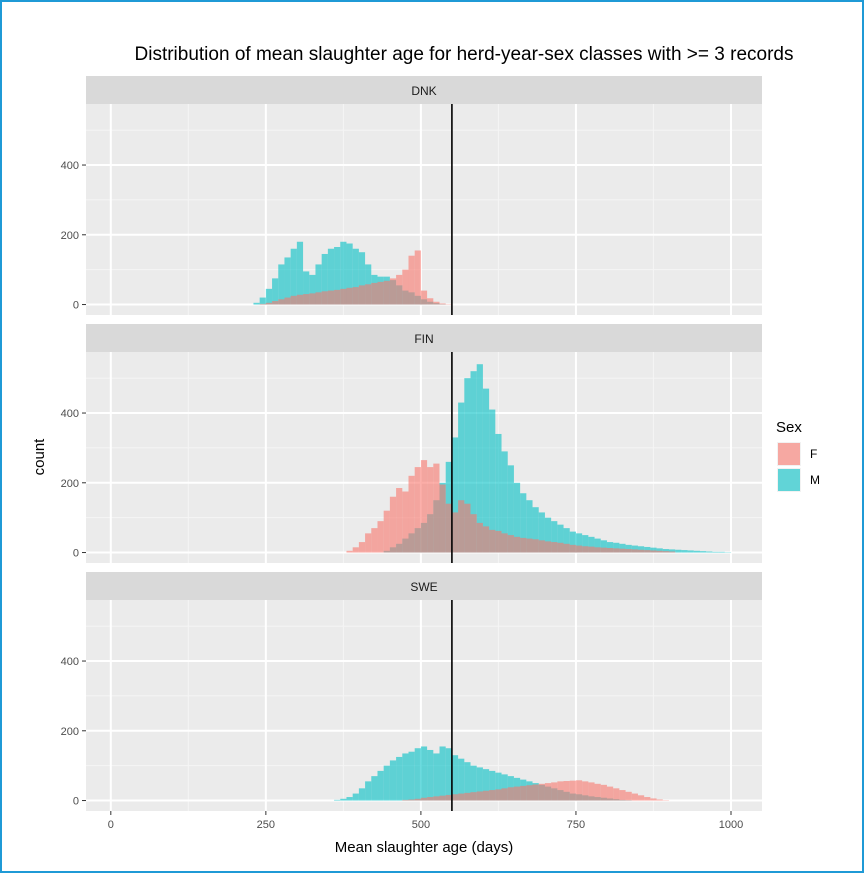 This screenshot has width=864, height=873. Describe the element at coordinates (421, 825) in the screenshot. I see `x-tick-label: 500` at that location.